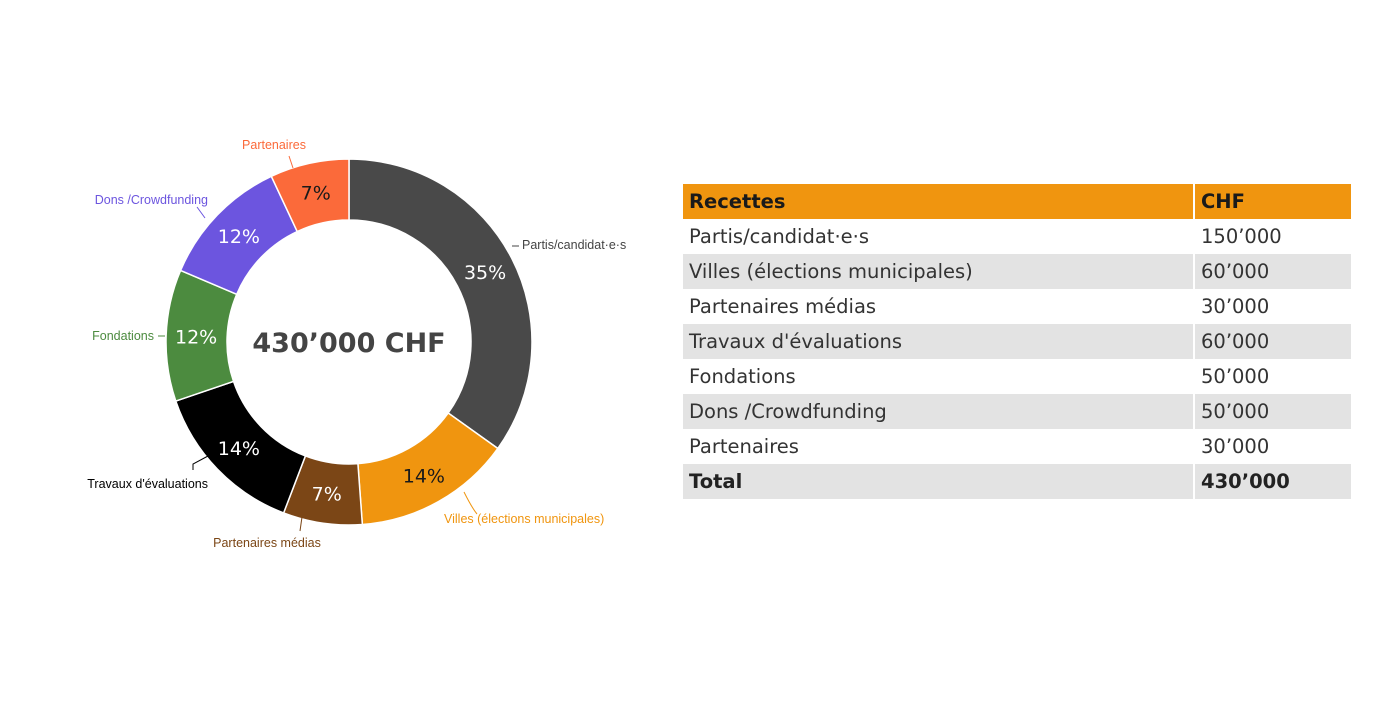  What do you see at coordinates (938, 411) in the screenshot?
I see `row-label: Dons /Crowdfunding` at bounding box center [938, 411].